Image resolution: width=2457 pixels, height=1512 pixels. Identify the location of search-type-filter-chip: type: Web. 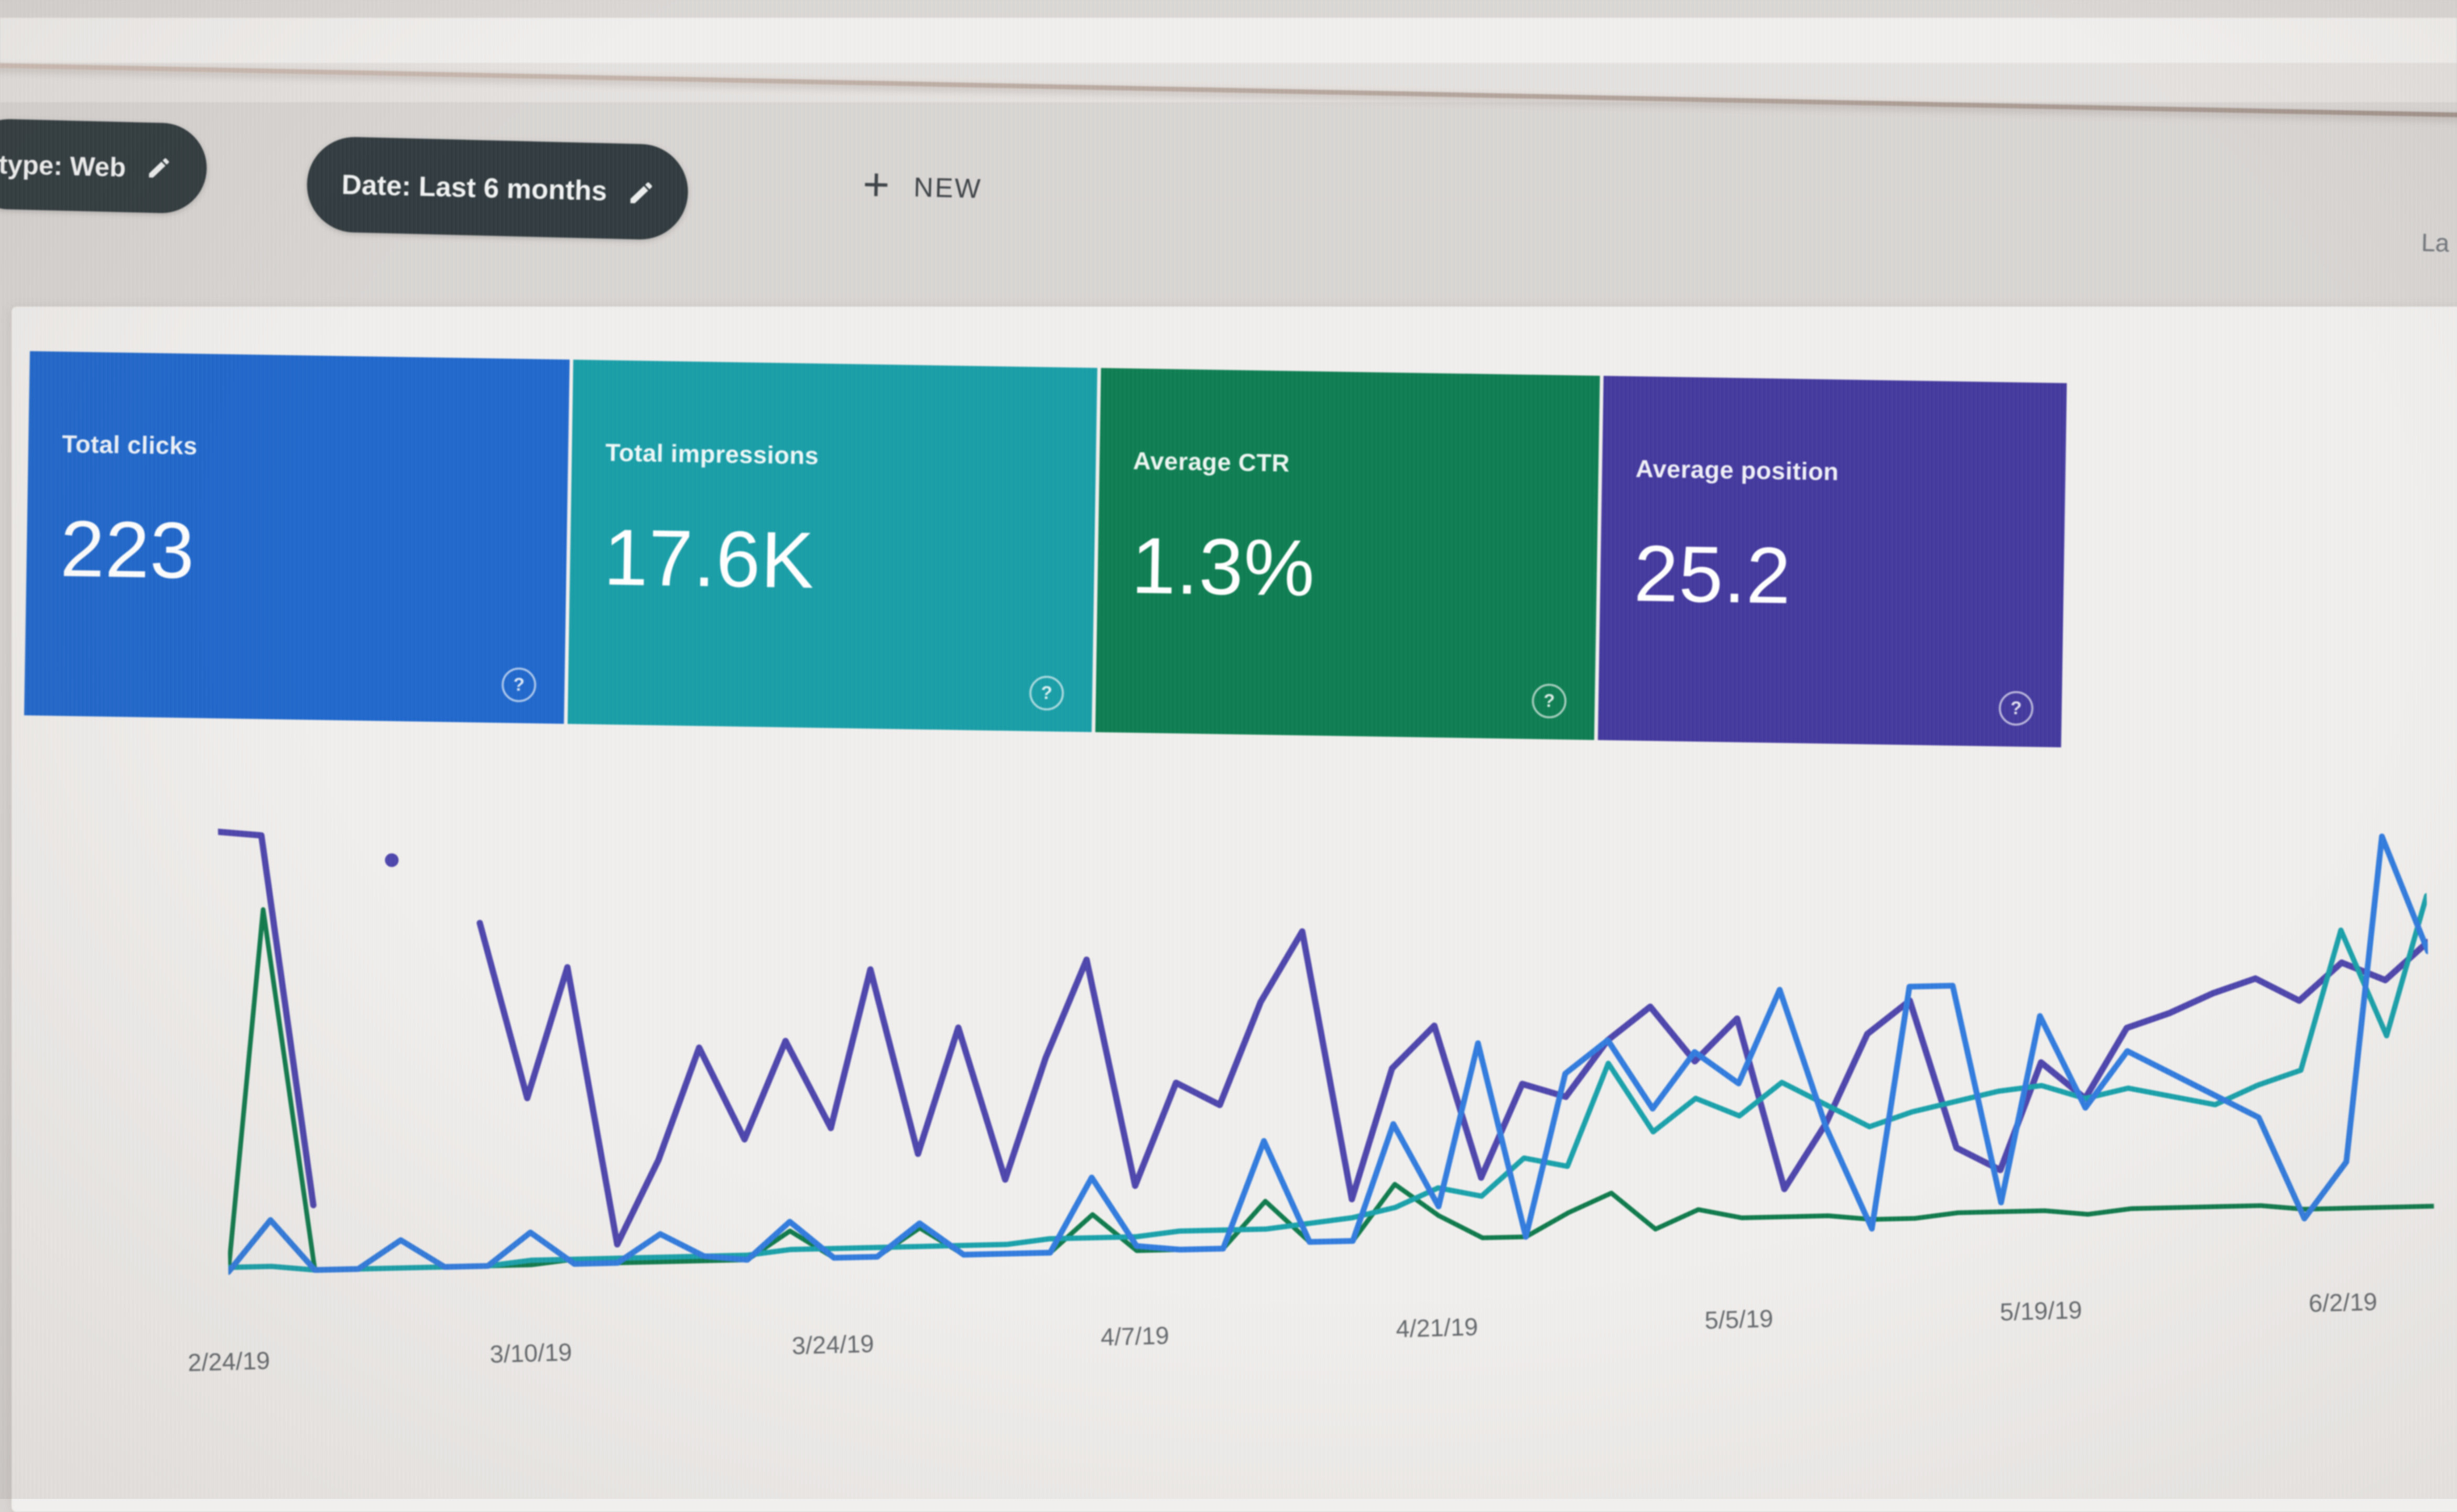
(104, 166).